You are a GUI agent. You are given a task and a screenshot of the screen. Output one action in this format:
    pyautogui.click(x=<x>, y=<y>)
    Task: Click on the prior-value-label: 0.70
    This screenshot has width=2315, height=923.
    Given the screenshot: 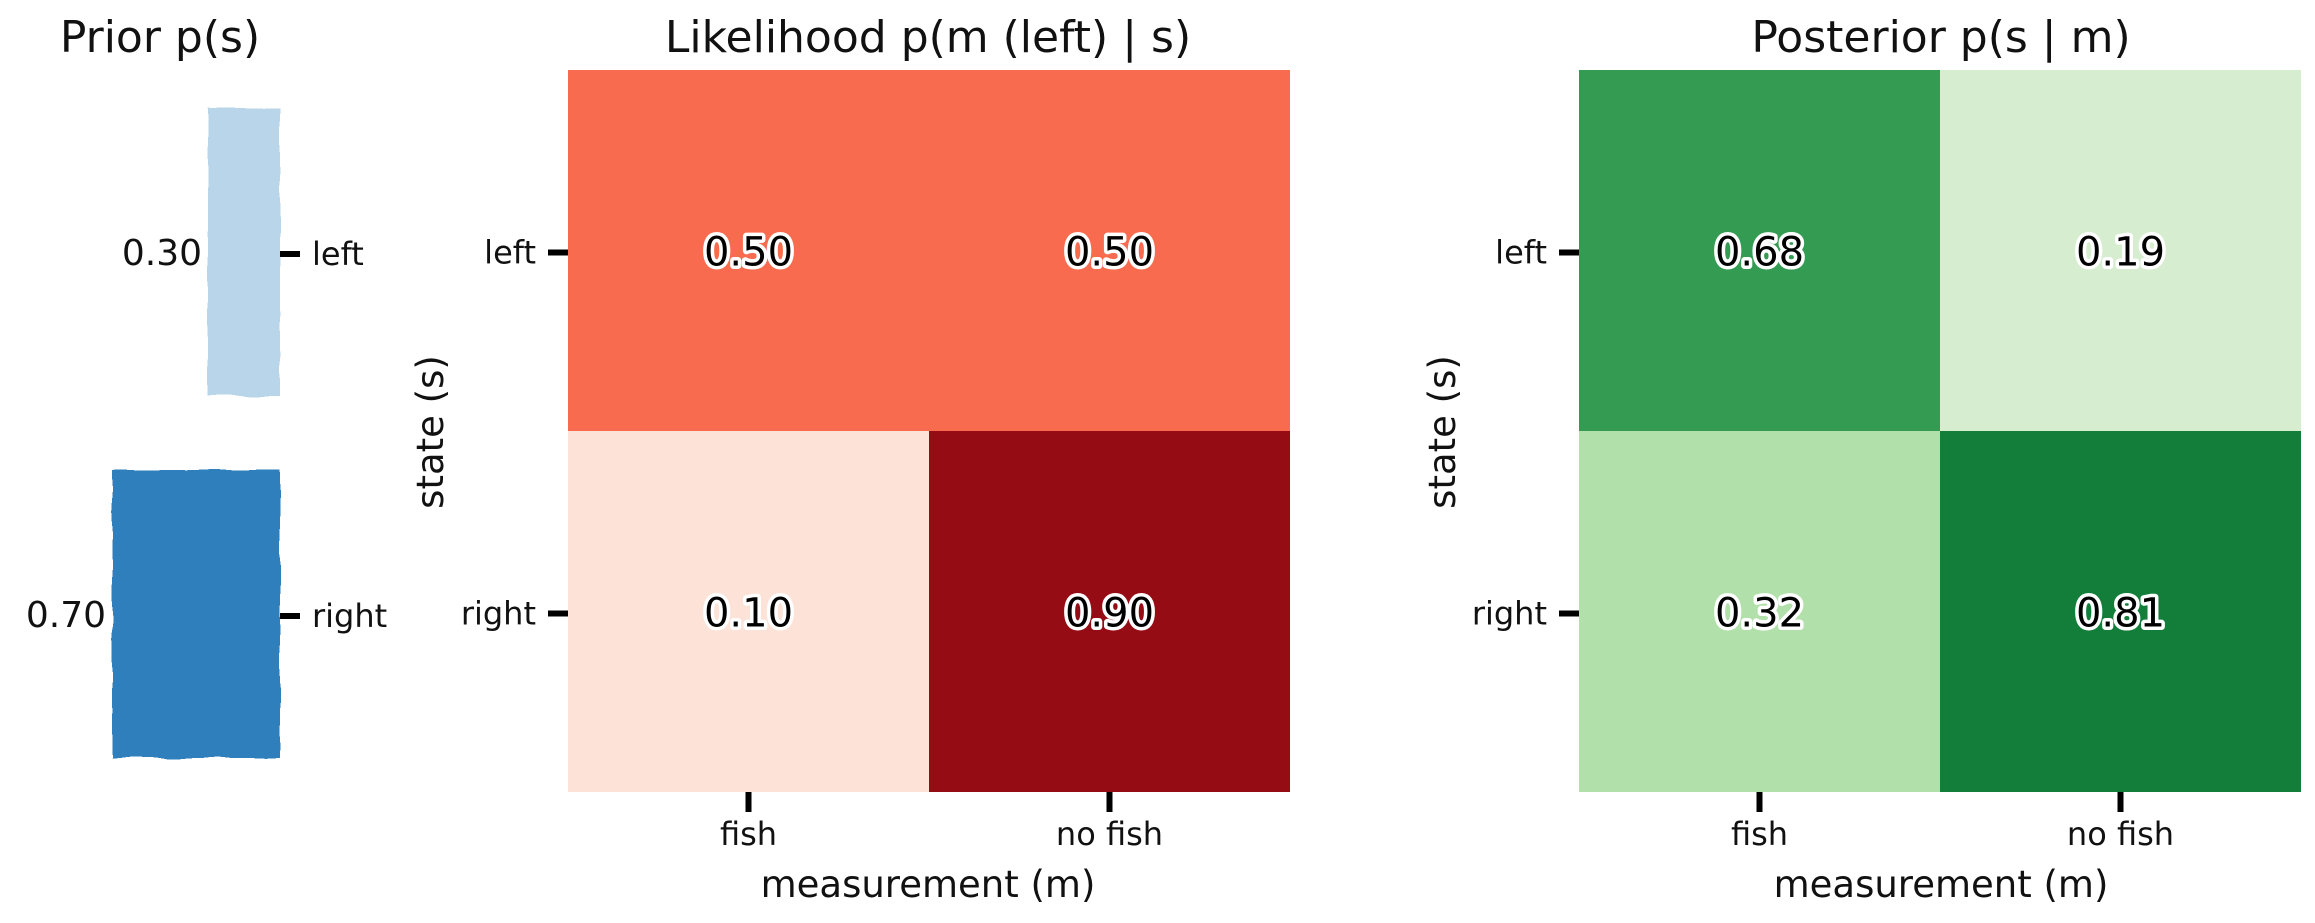 What is the action you would take?
    pyautogui.click(x=66, y=615)
    